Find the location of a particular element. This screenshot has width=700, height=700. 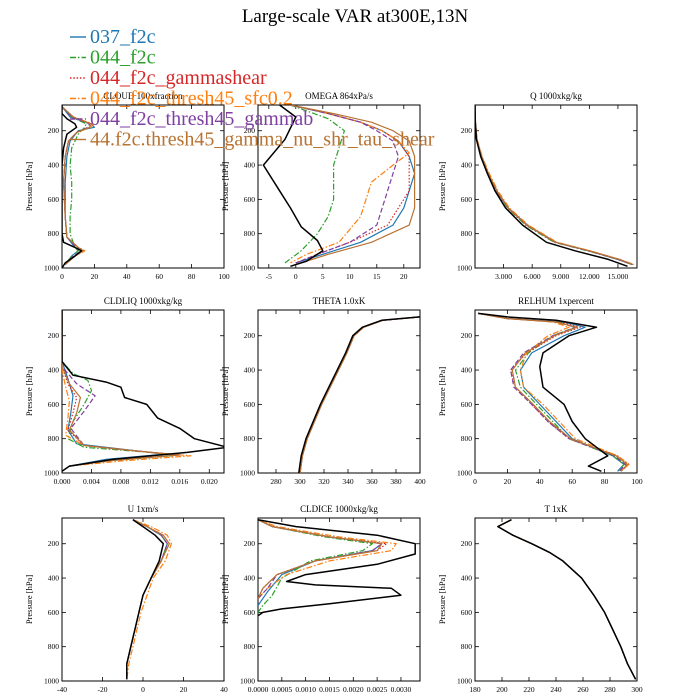

x-tick-label: 0.0020 is located at coordinates (353, 689).